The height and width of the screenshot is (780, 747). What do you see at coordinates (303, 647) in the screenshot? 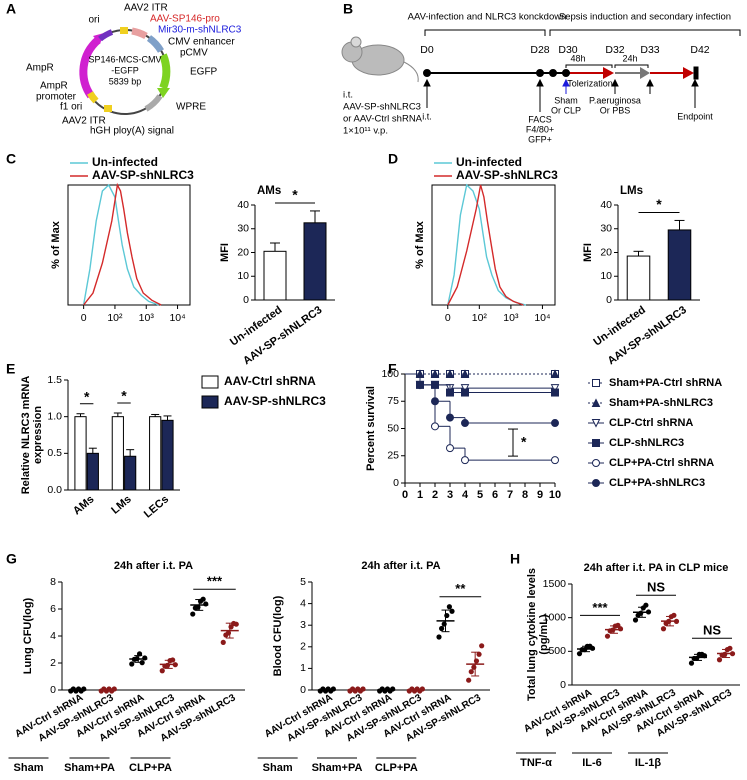
I see `y-tick-label: 2` at bounding box center [303, 647].